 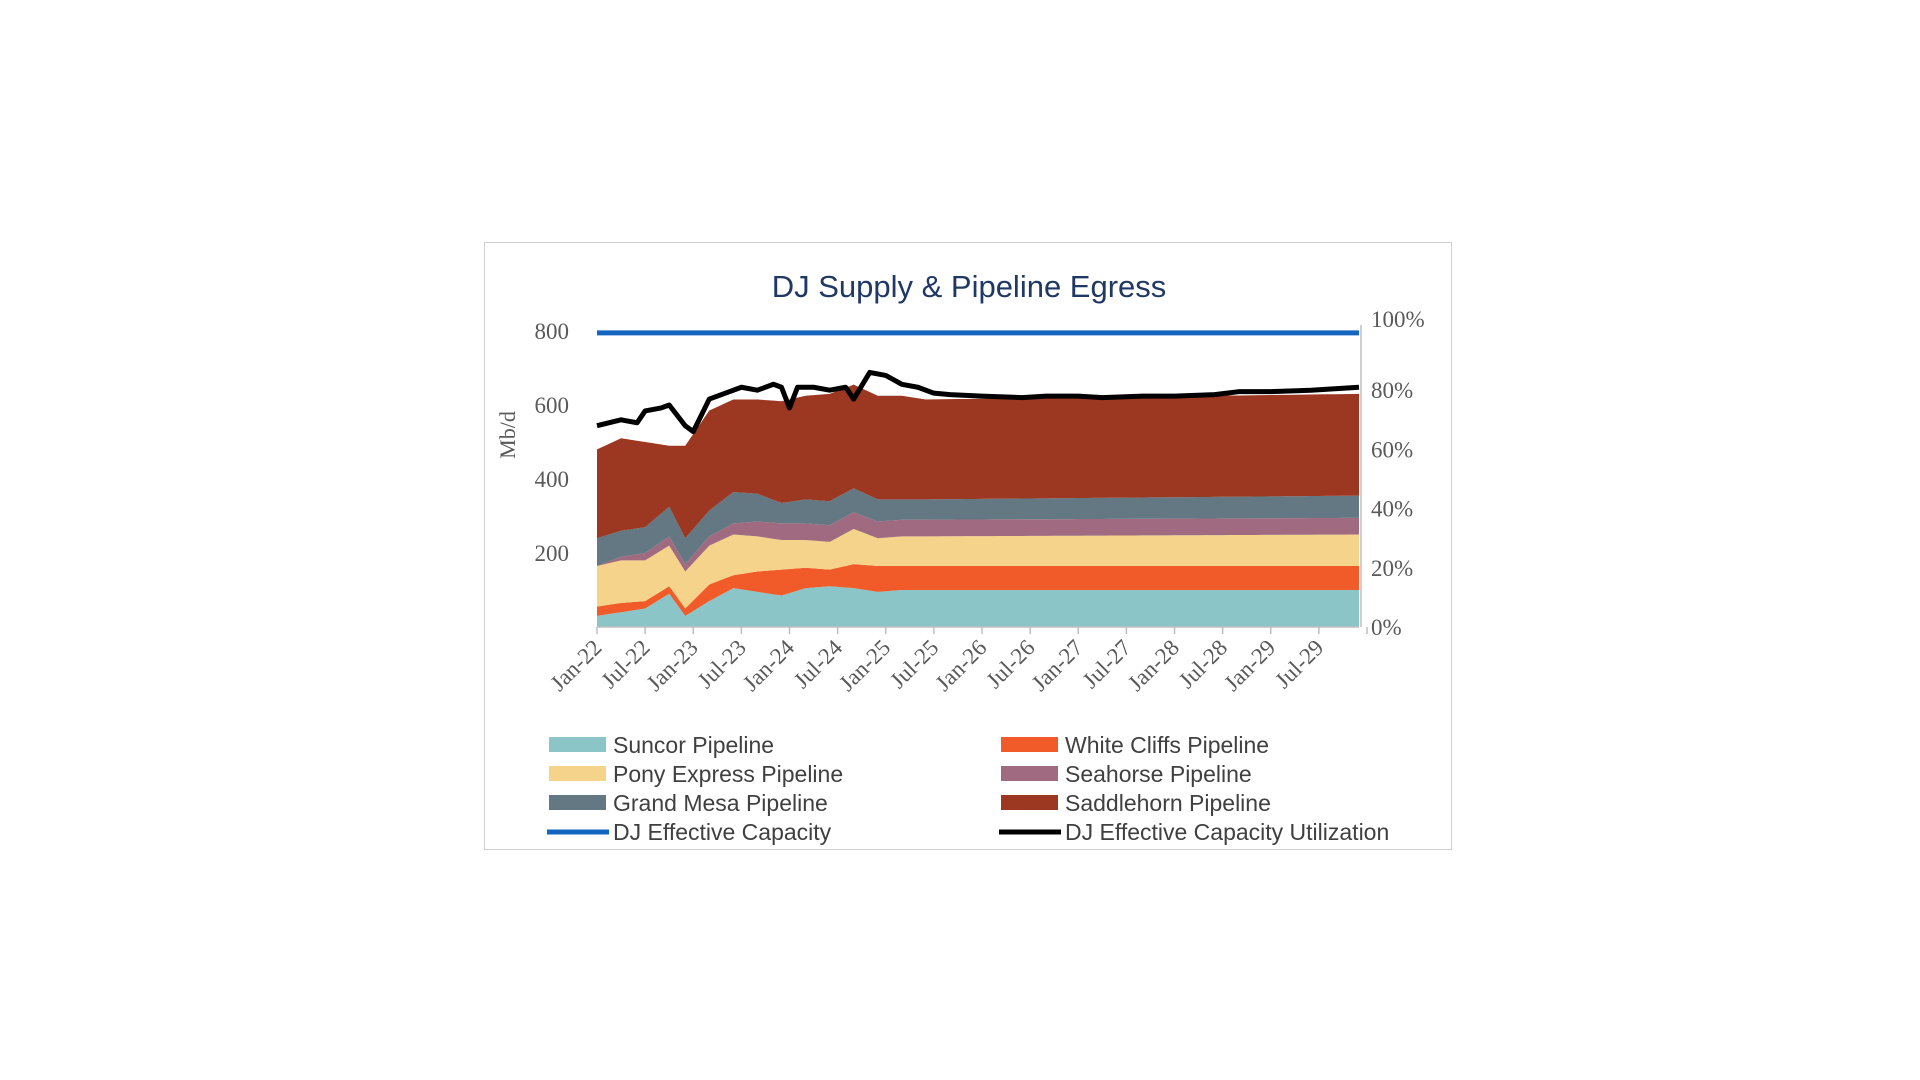 I want to click on area-grand-mesa-pipeline, so click(x=978, y=527).